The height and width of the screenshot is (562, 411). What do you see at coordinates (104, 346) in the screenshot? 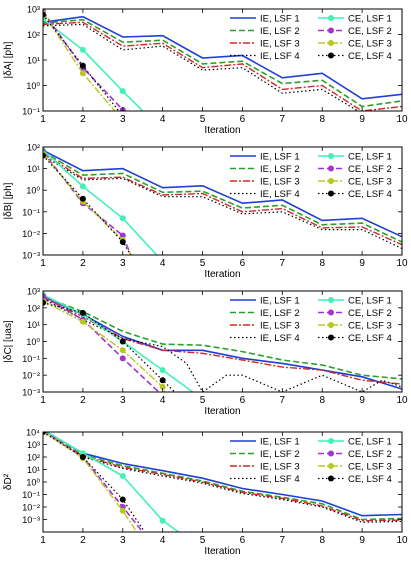
I see `series-line-ce-lsf3` at bounding box center [104, 346].